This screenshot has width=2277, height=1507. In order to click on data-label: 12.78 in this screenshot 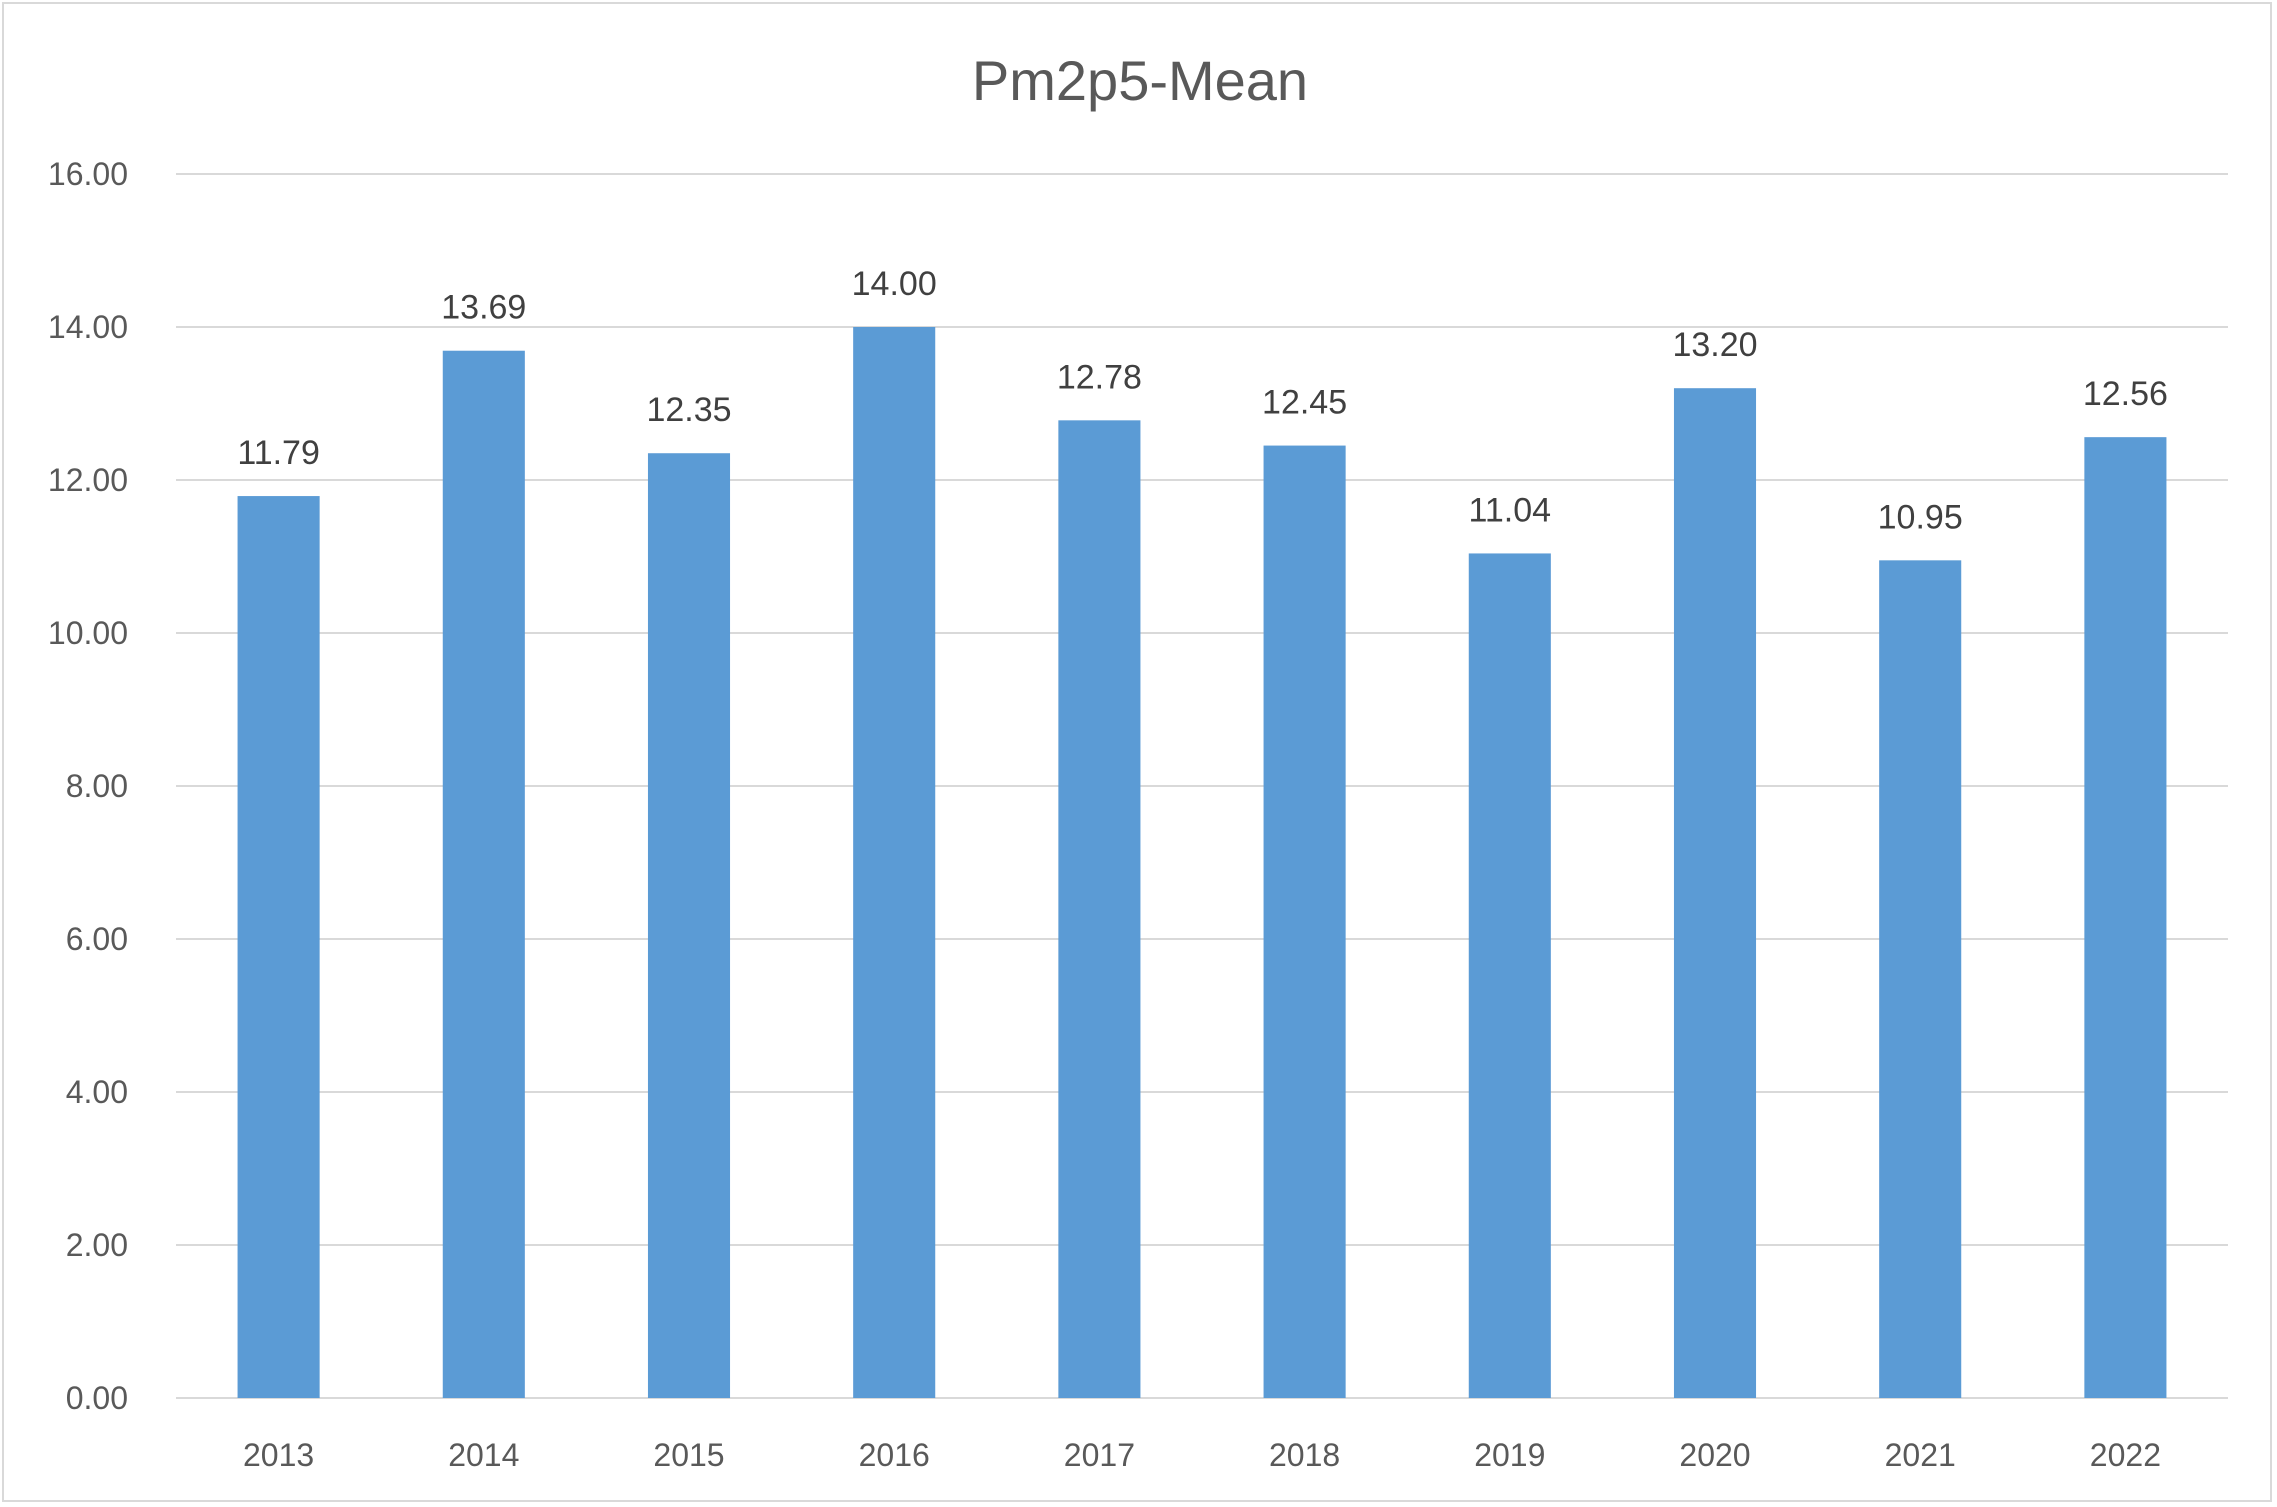, I will do `click(1099, 377)`.